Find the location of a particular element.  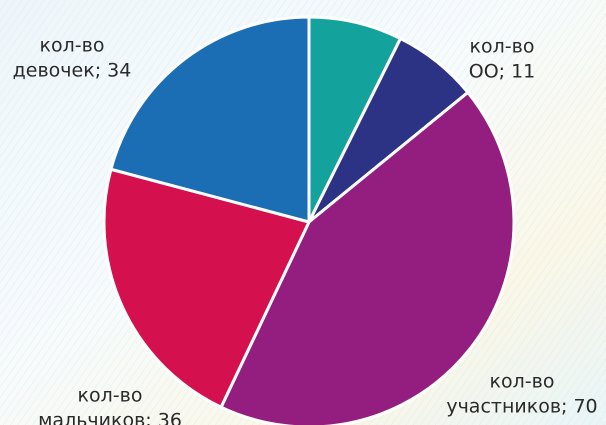

slice-label: девочек; 34 is located at coordinates (72, 71).